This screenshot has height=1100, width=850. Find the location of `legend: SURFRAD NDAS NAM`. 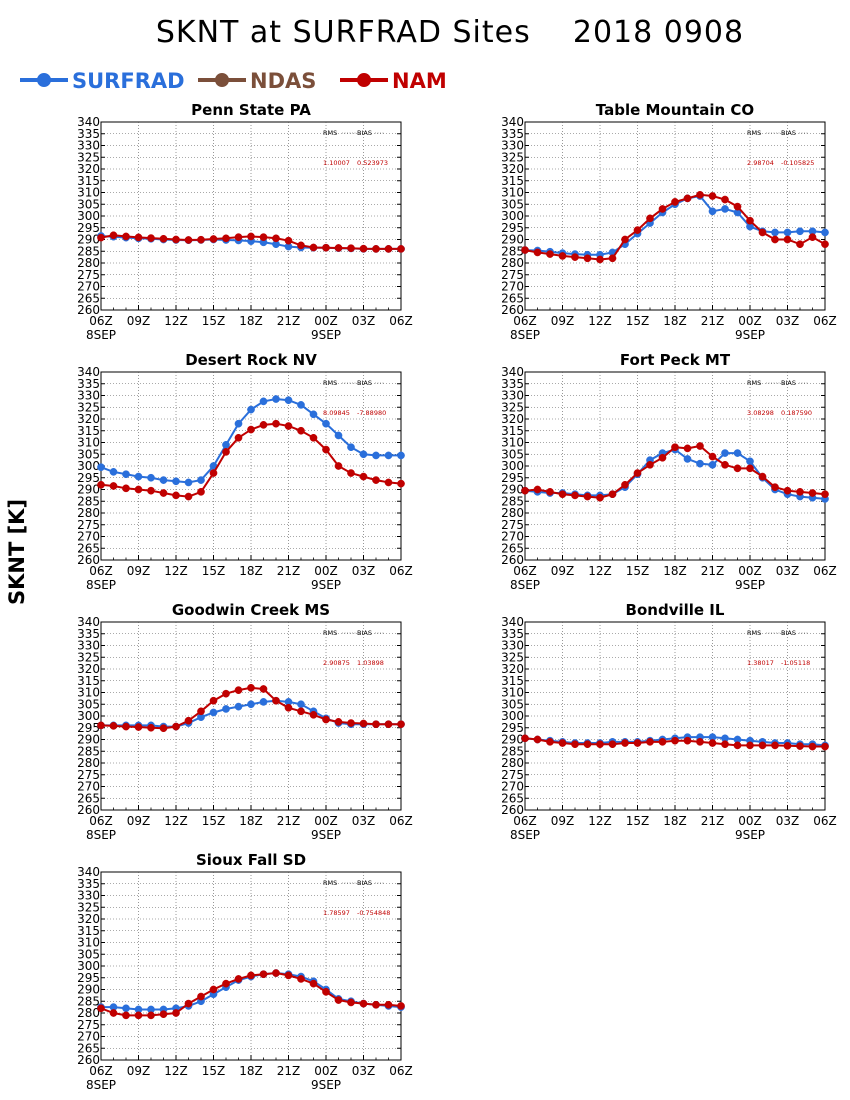

legend: SURFRAD NDAS NAM is located at coordinates (233, 81).